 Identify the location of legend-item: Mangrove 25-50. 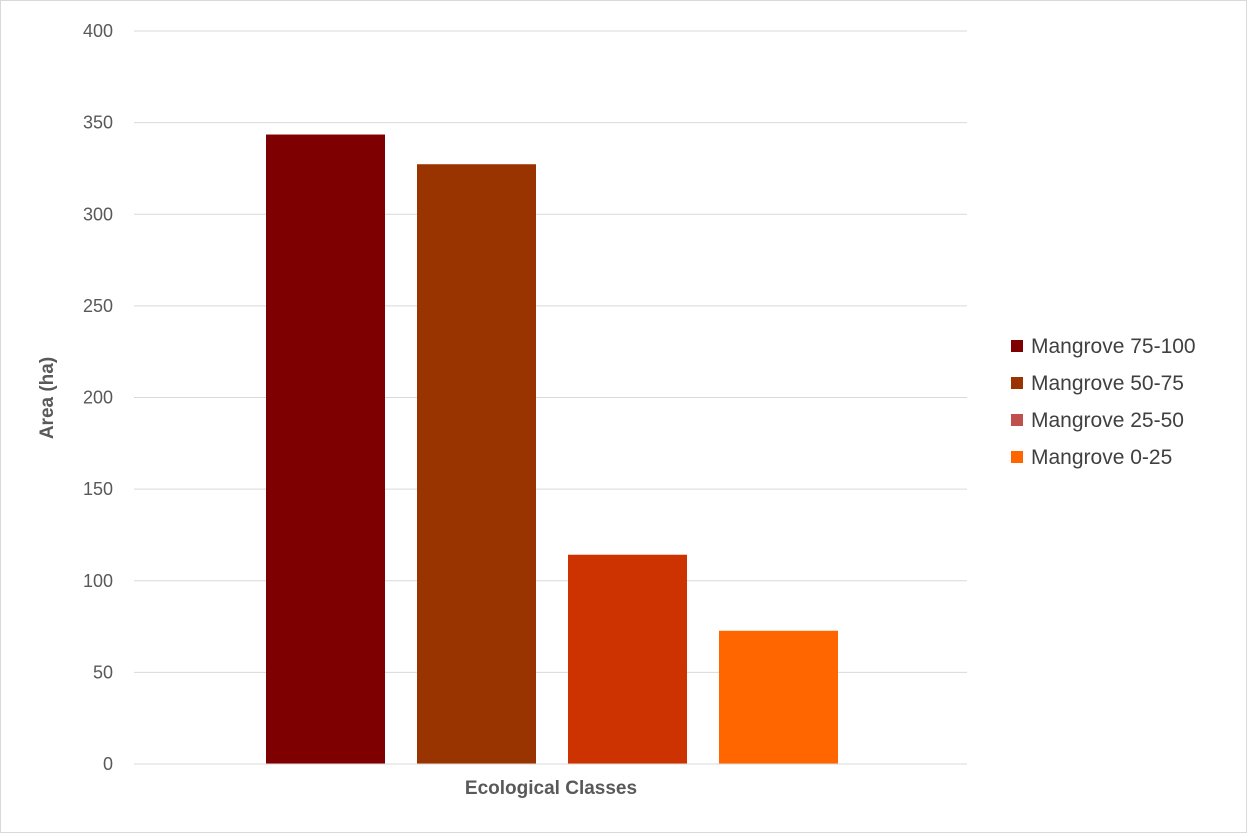
(1097, 420).